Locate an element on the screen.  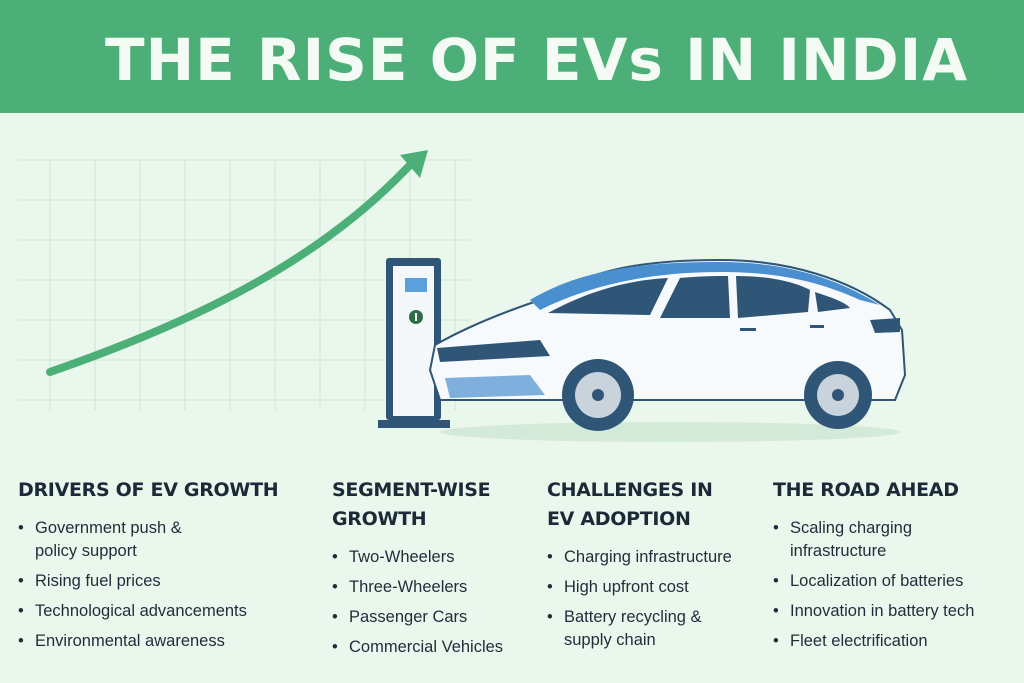
list-item: Innovation in battery tech is located at coordinates (898, 611).